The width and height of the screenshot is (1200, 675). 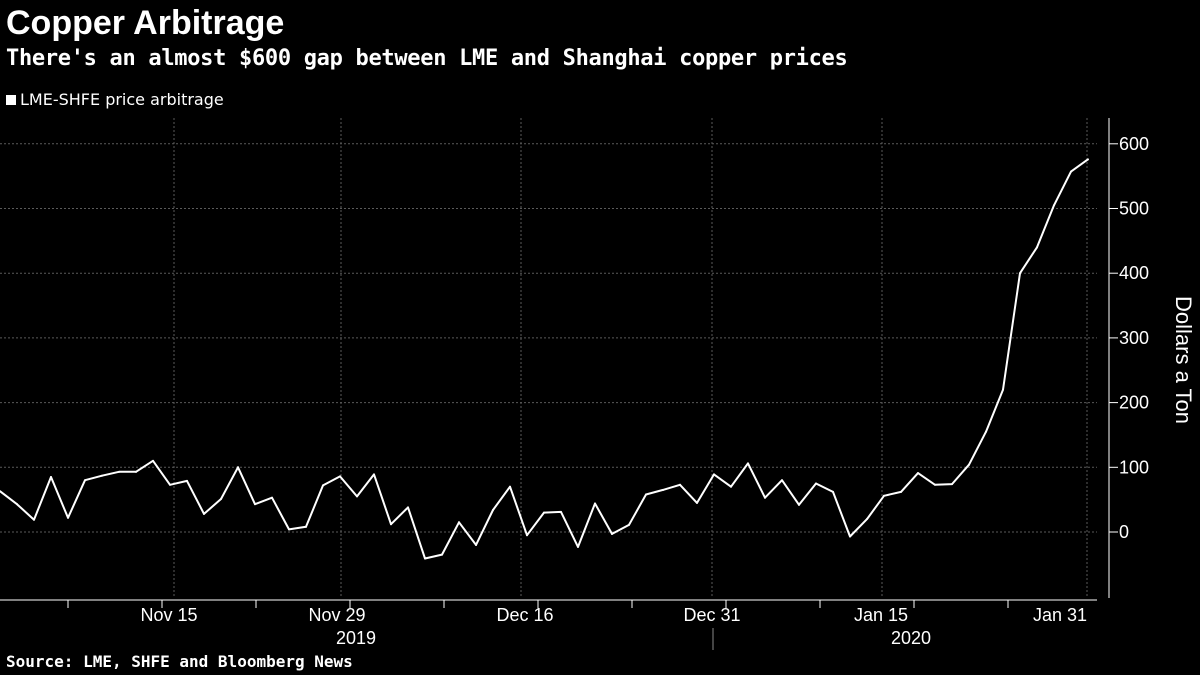 I want to click on y-tick-label: 600, so click(x=1134, y=144).